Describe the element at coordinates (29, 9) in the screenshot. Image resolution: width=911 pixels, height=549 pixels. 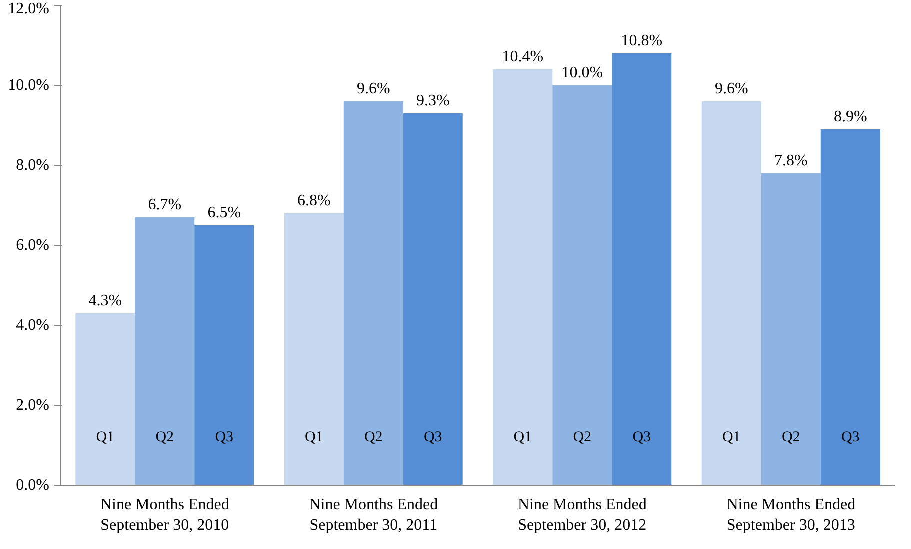
I see `y-tick-label: 12.0%` at that location.